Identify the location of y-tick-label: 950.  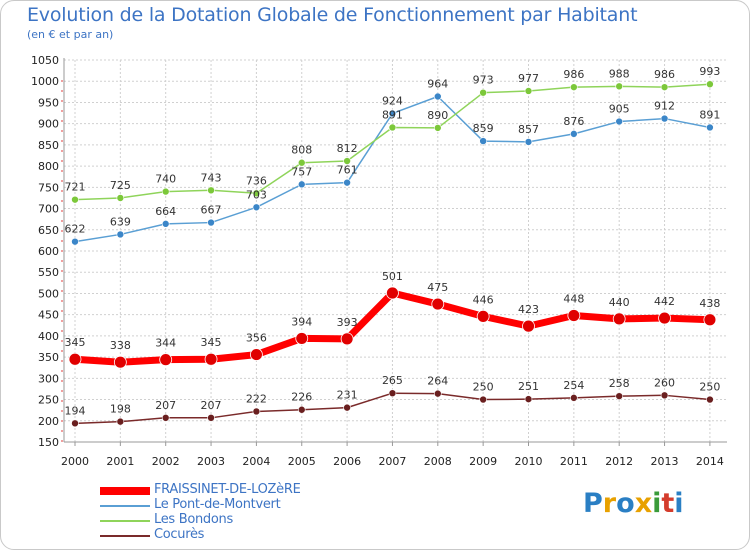
(48, 102).